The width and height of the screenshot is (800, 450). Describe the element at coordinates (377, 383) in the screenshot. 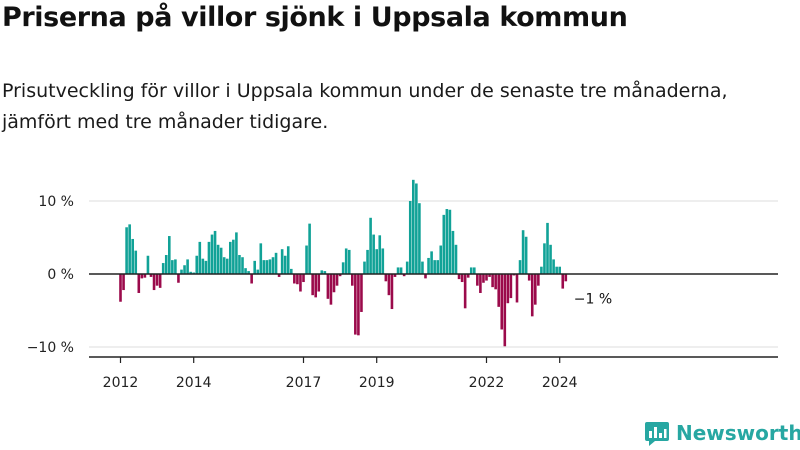

I see `x-tick-label: 2019` at that location.